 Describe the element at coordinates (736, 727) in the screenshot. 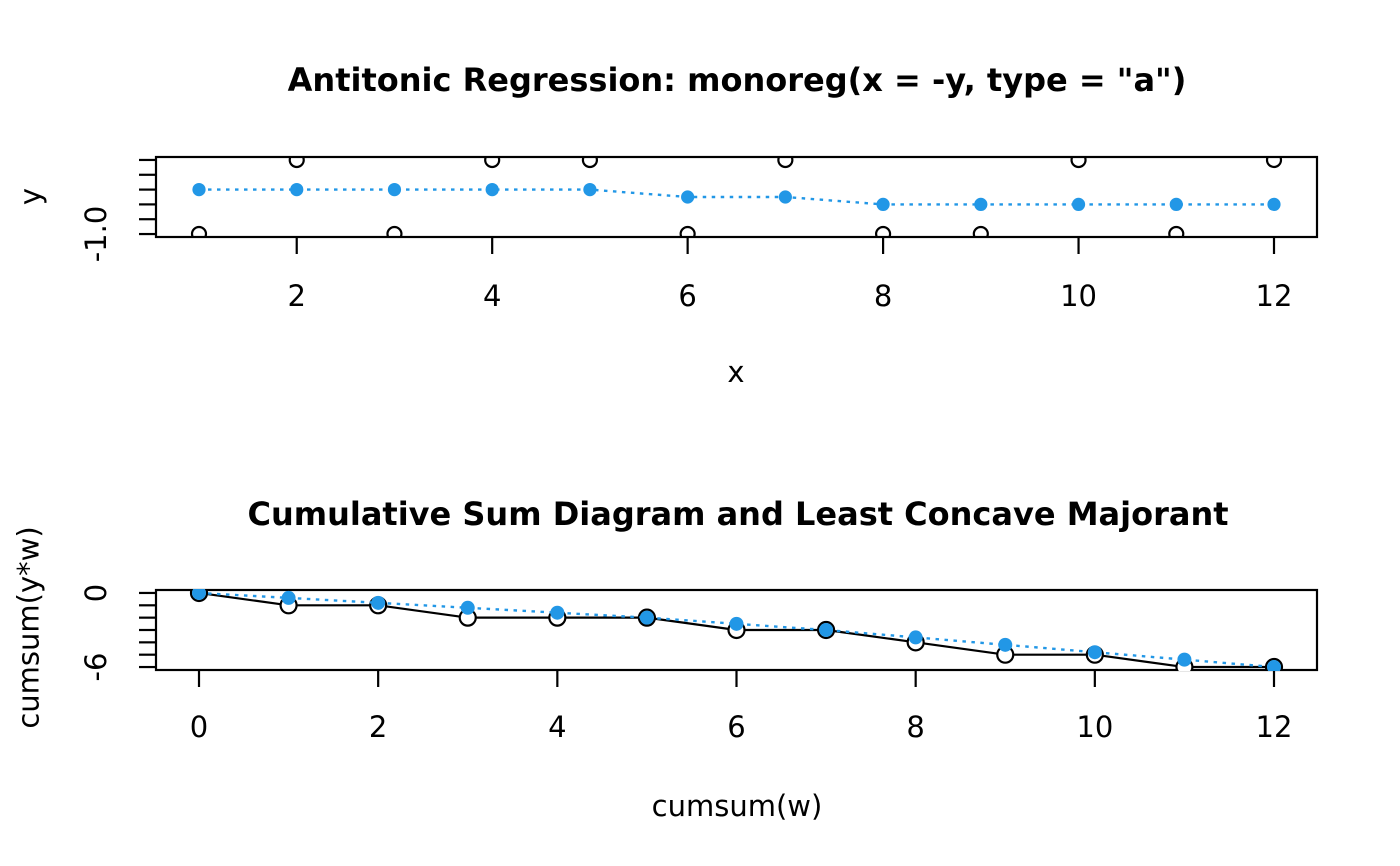

I see `csd-lcm-x-tick-label: 6` at that location.